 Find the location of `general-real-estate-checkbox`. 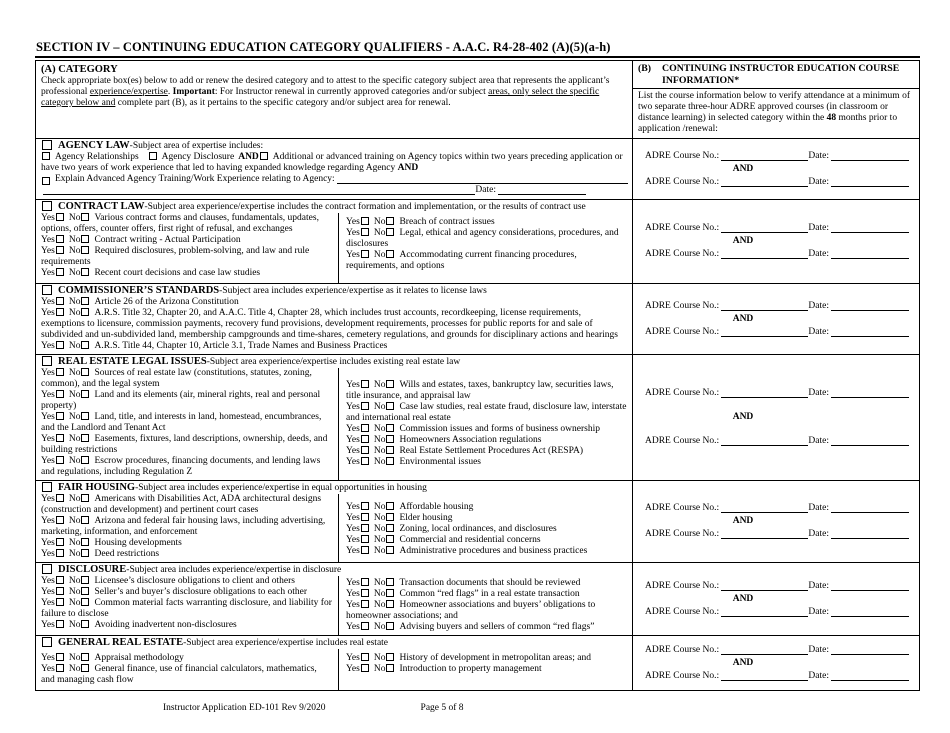

general-real-estate-checkbox is located at coordinates (47, 642).